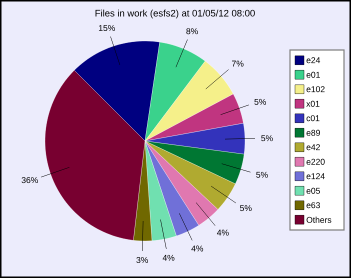 Image resolution: width=351 pixels, height=278 pixels. Describe the element at coordinates (106, 28) in the screenshot. I see `data-label: 15%` at that location.